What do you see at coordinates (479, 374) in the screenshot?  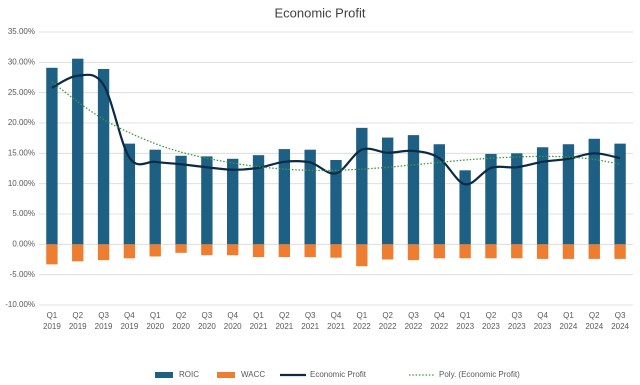 I see `legend-label: Poly. (Economic Profit)` at bounding box center [479, 374].